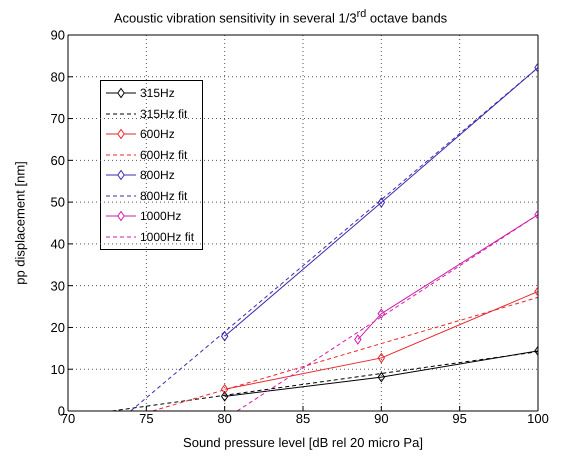 The height and width of the screenshot is (461, 561). I want to click on y-tick-label: 30, so click(57, 286).